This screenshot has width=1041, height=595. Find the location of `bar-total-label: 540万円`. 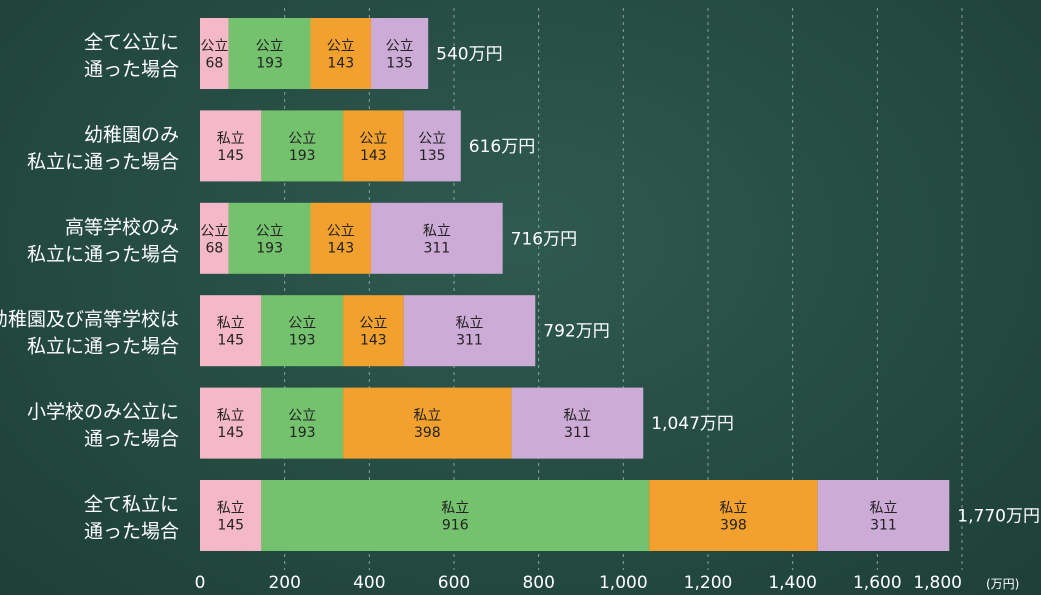

bar-total-label: 540万円 is located at coordinates (469, 55).